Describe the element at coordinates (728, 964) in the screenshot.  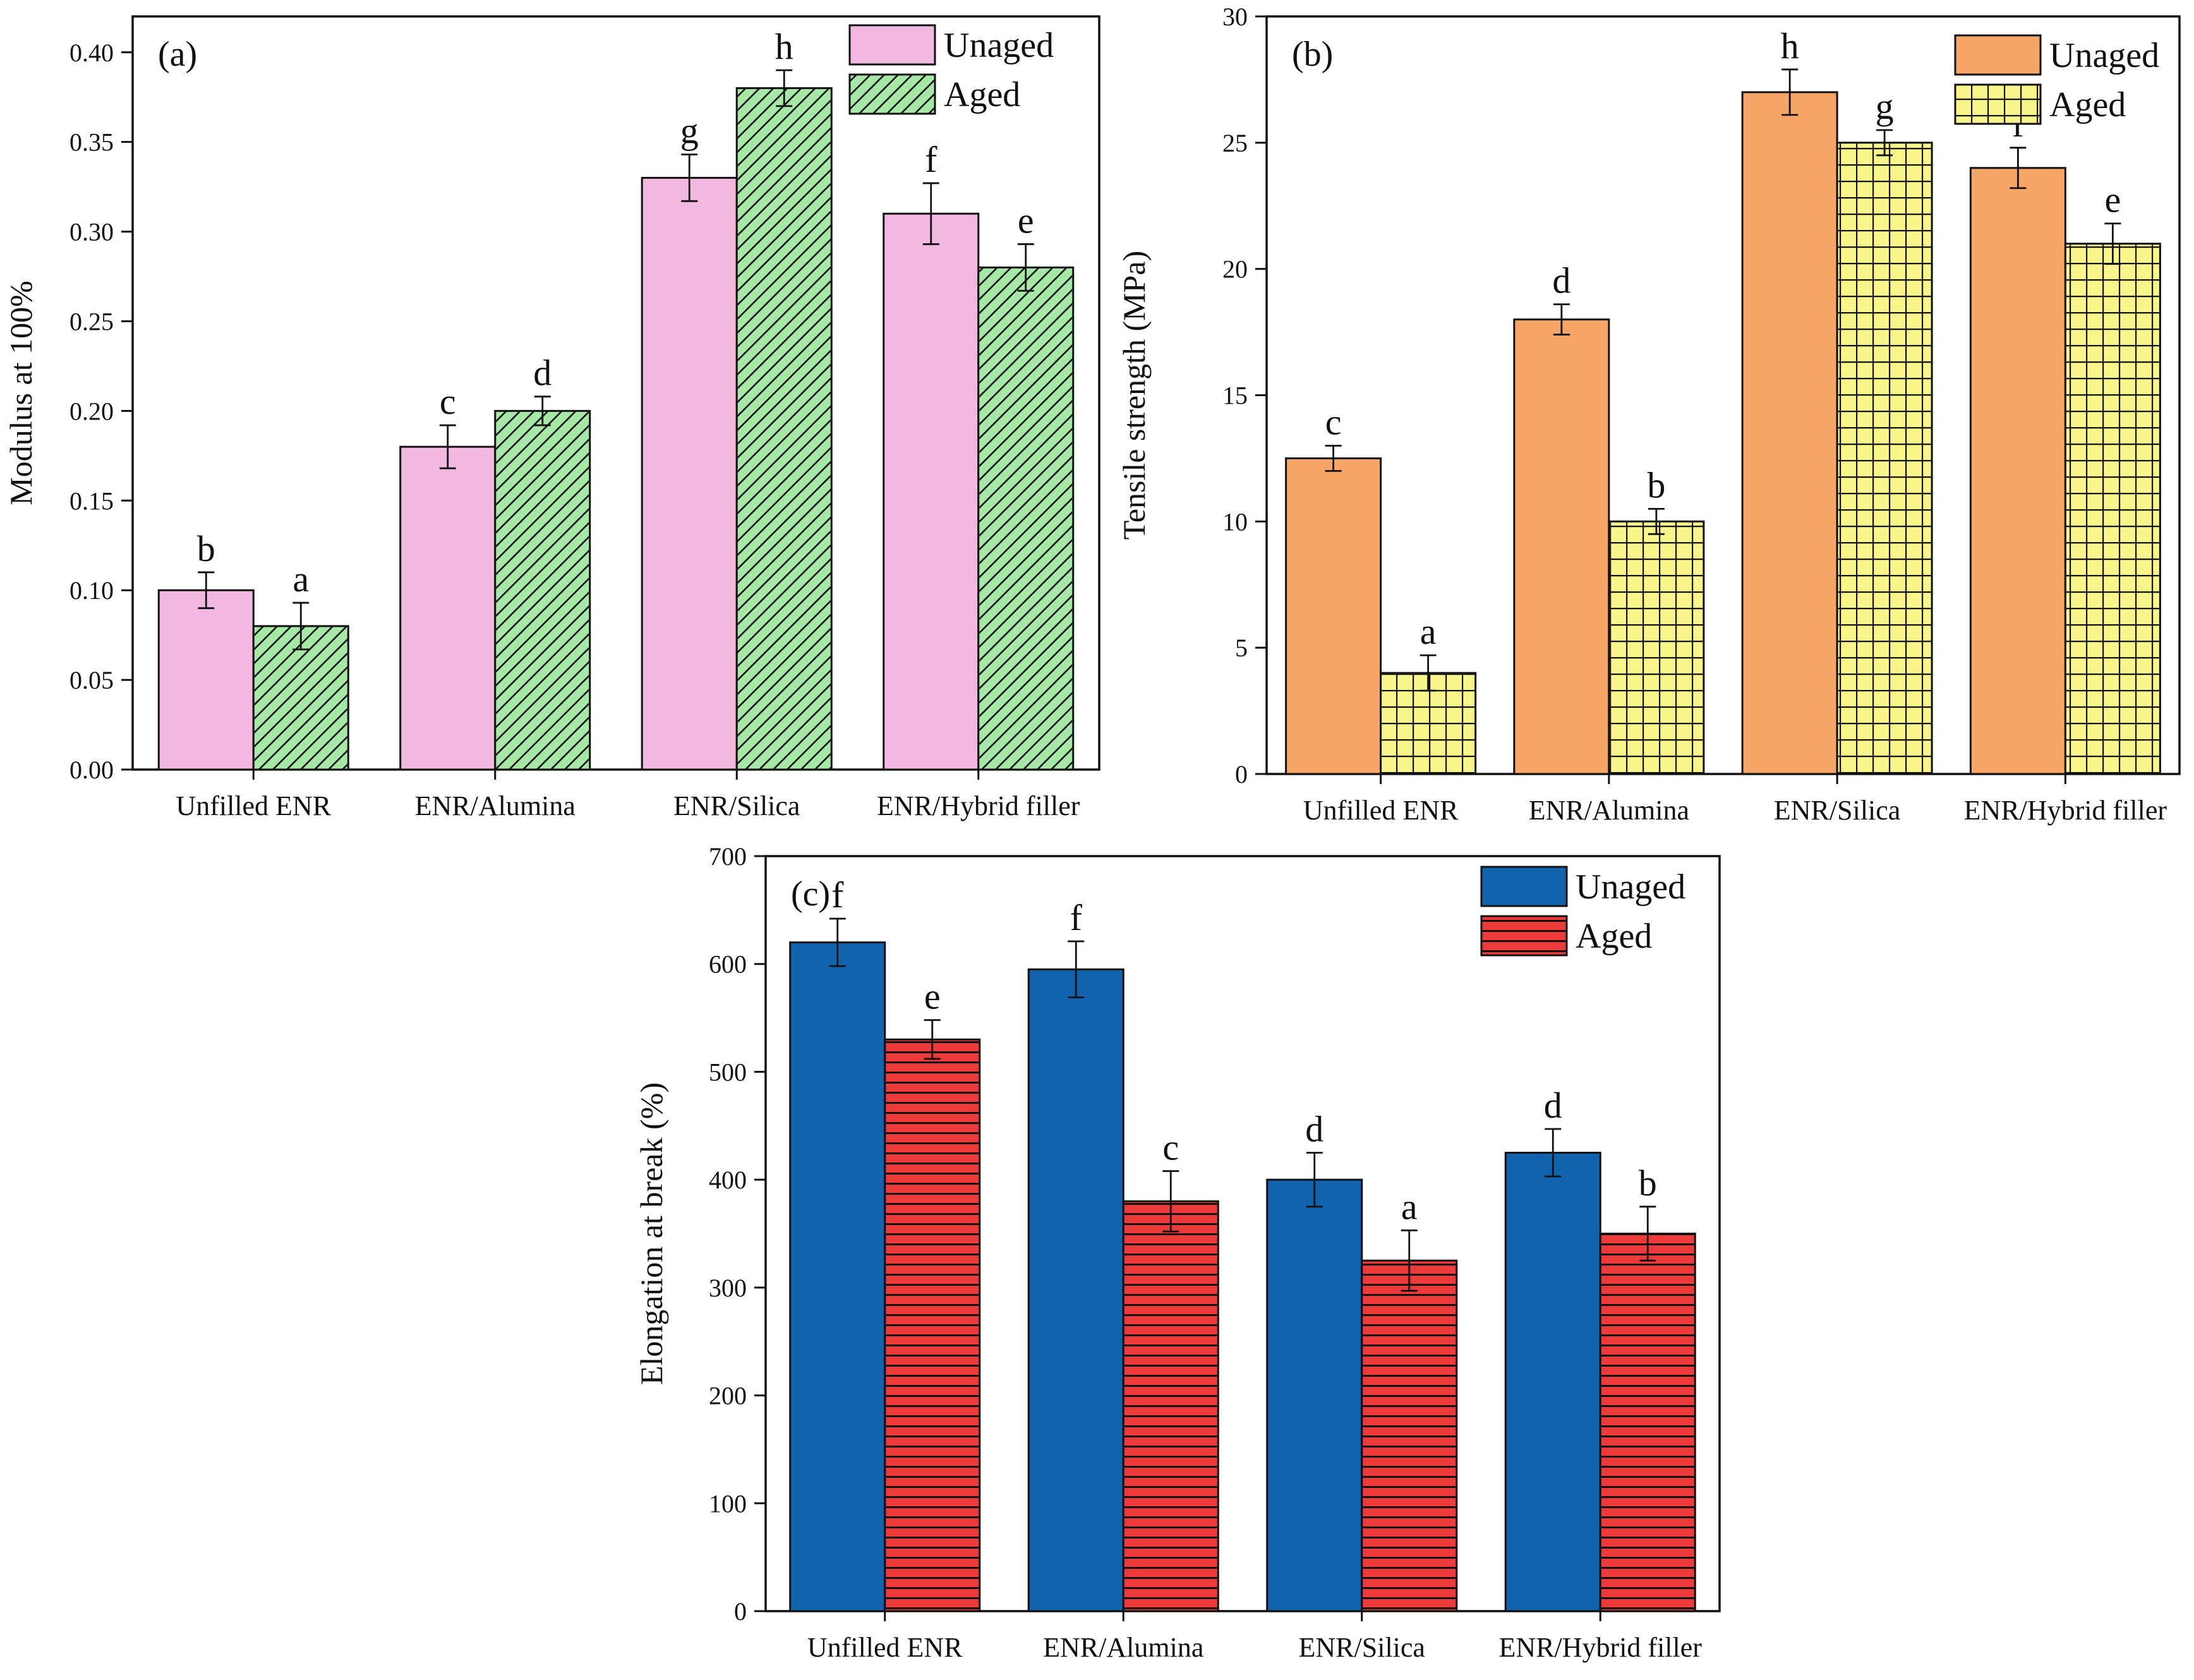
I see `y-tick-label: 600` at that location.